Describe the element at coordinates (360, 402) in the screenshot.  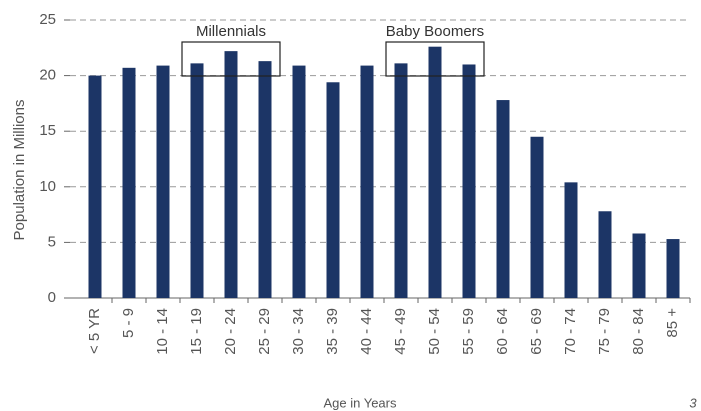
I see `x-axis-label: Age in Years` at that location.